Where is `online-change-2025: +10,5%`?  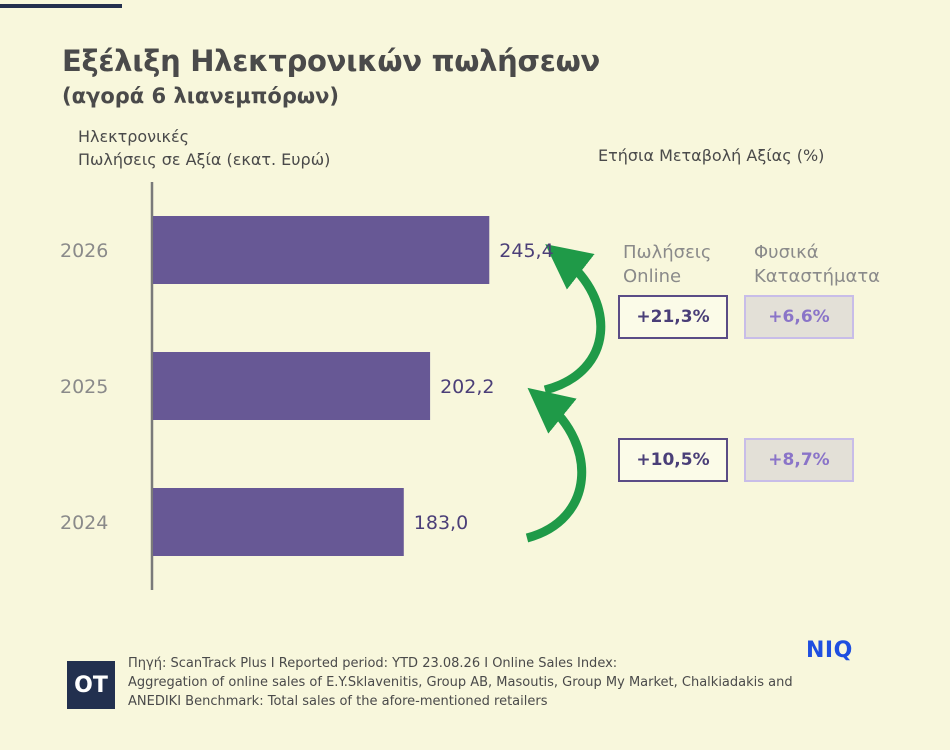 online-change-2025: +10,5% is located at coordinates (673, 460).